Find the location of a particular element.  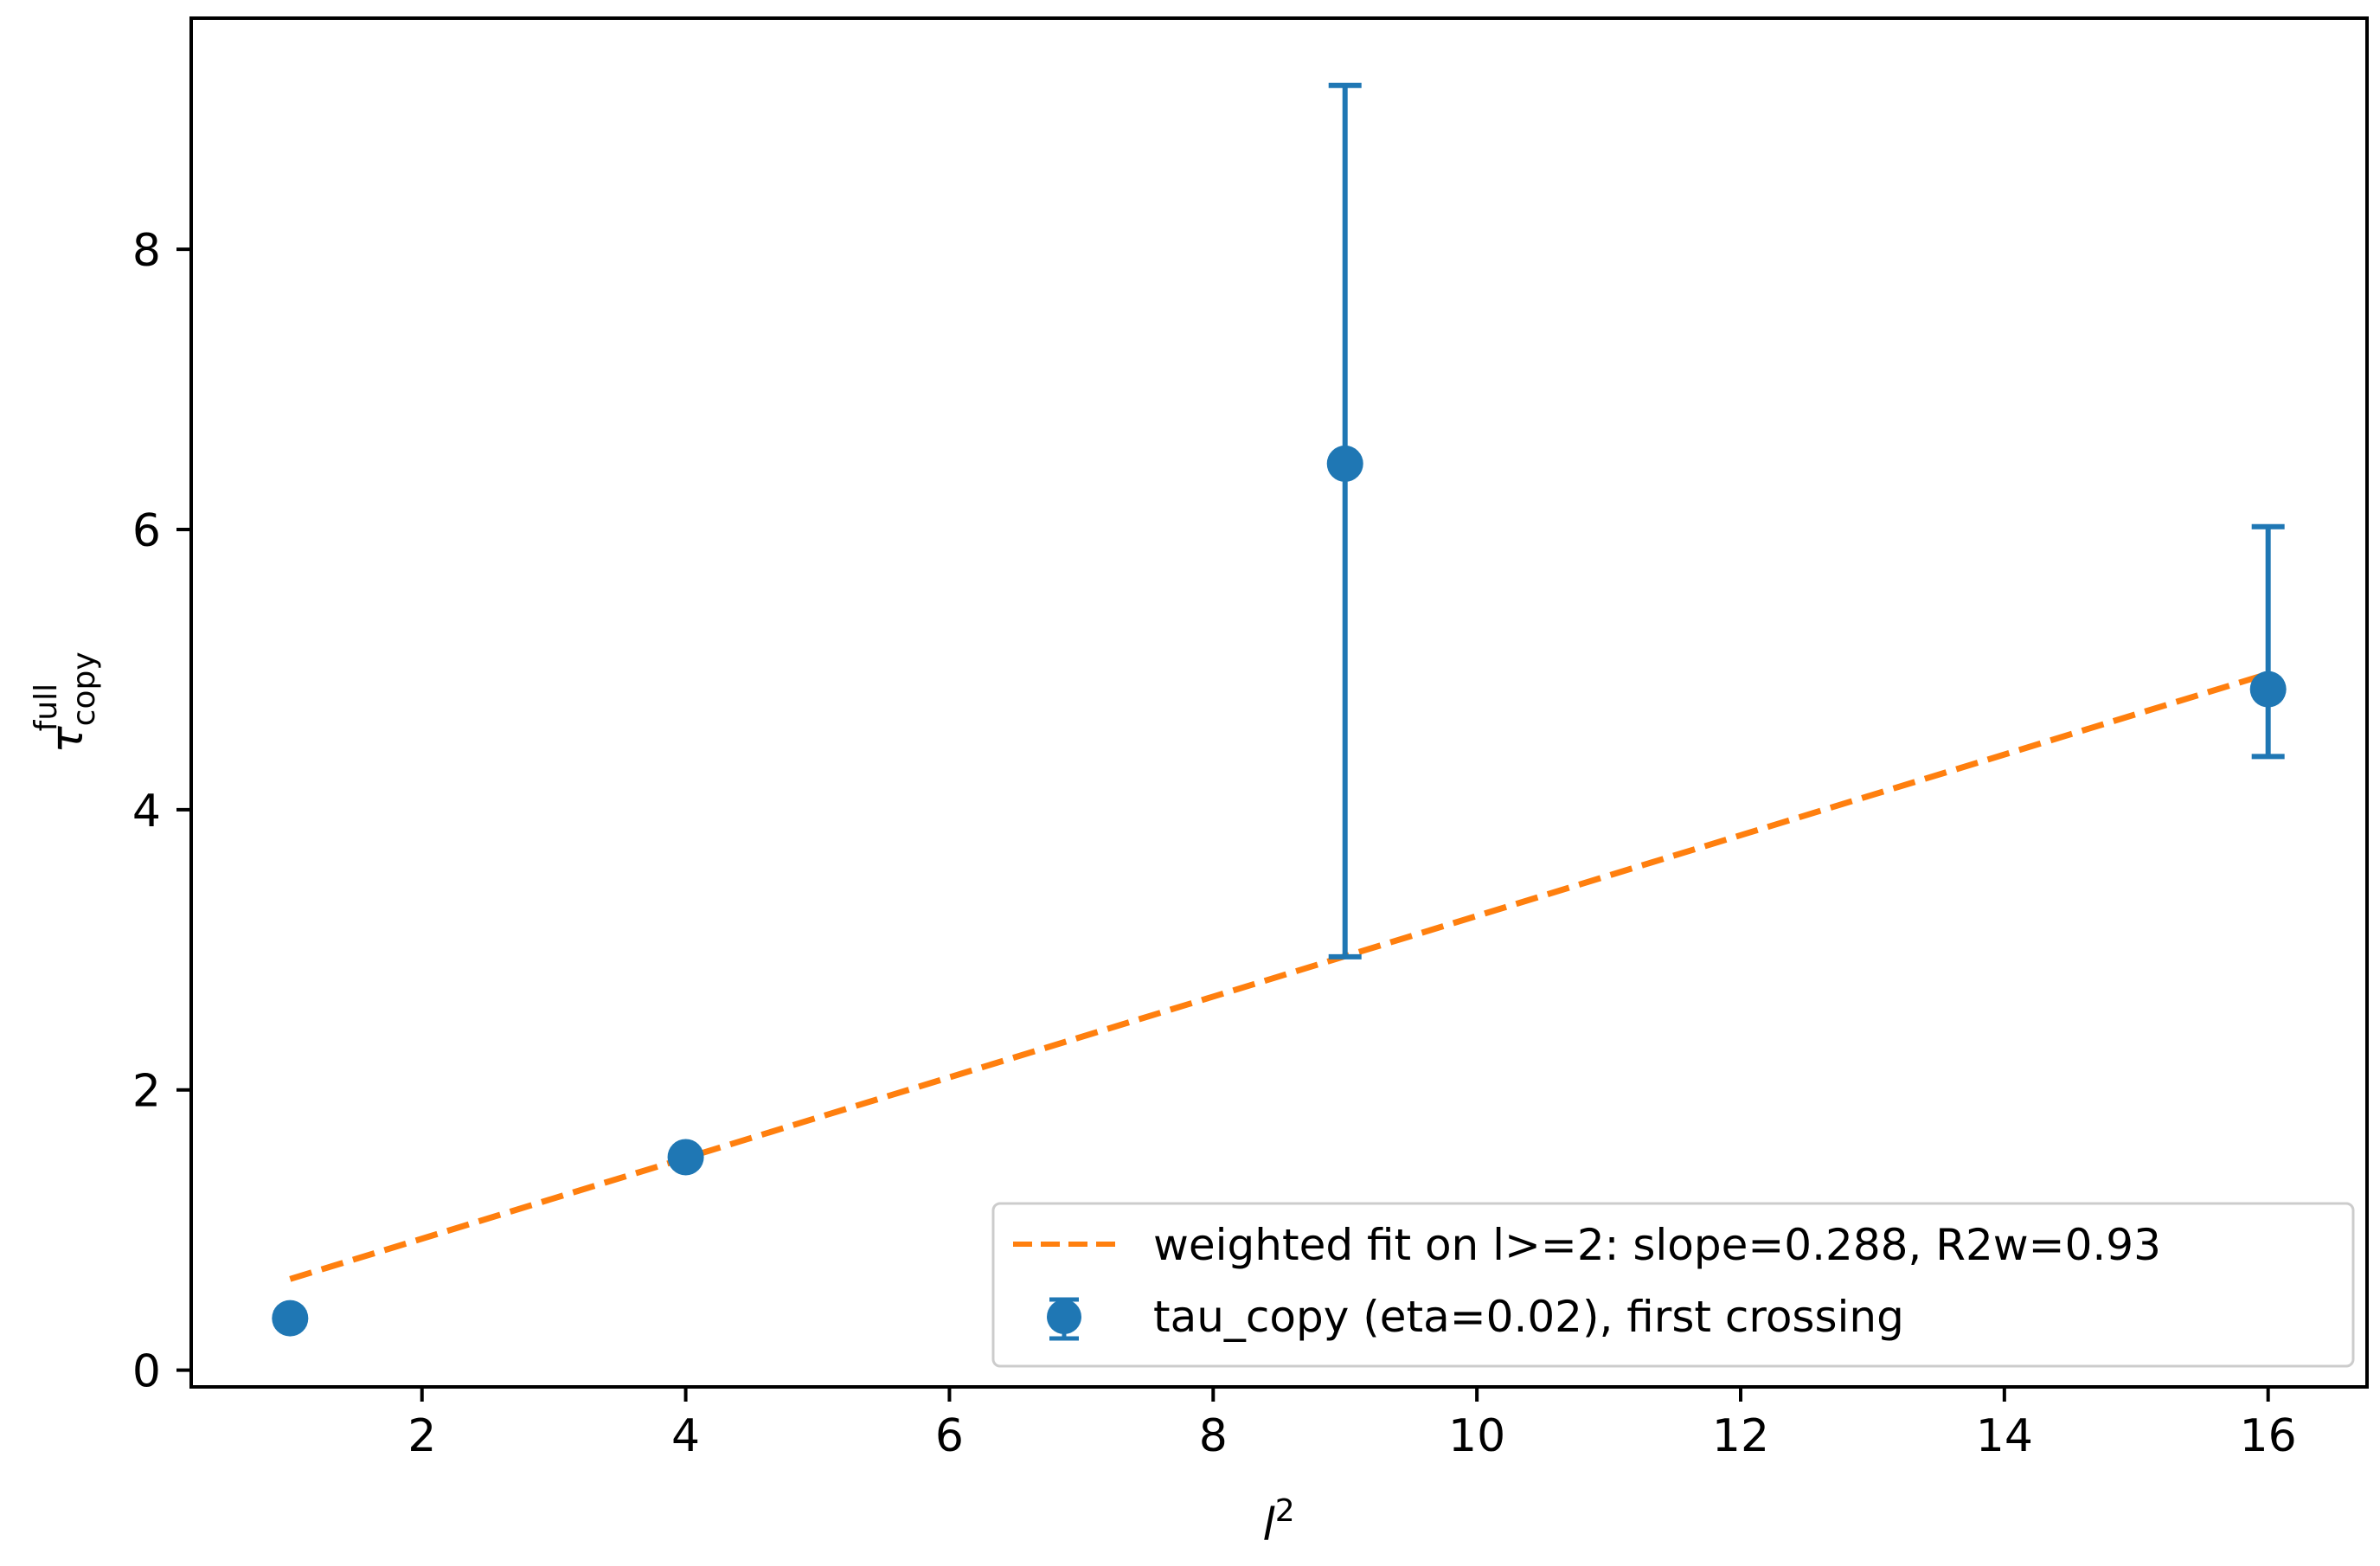

x-axis-label: l2 is located at coordinates (1278, 1522).